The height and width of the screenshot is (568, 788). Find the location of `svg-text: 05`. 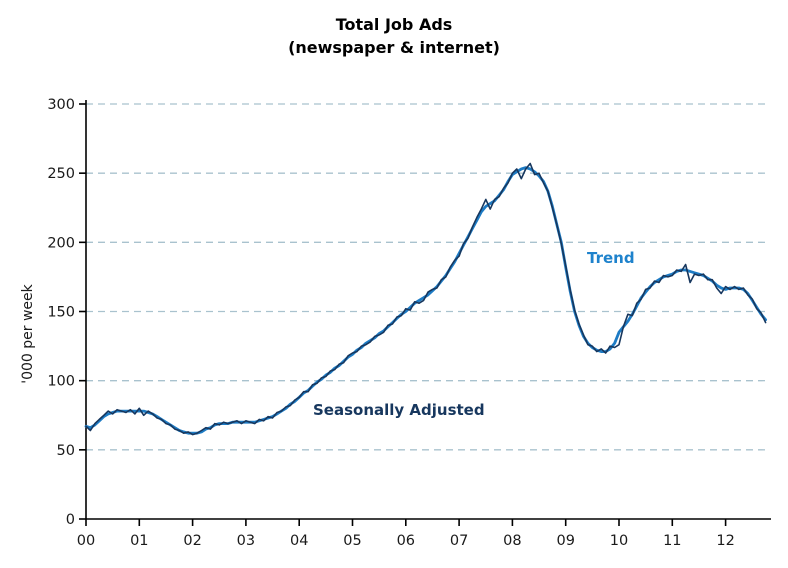

svg-text: 05 is located at coordinates (352, 541).